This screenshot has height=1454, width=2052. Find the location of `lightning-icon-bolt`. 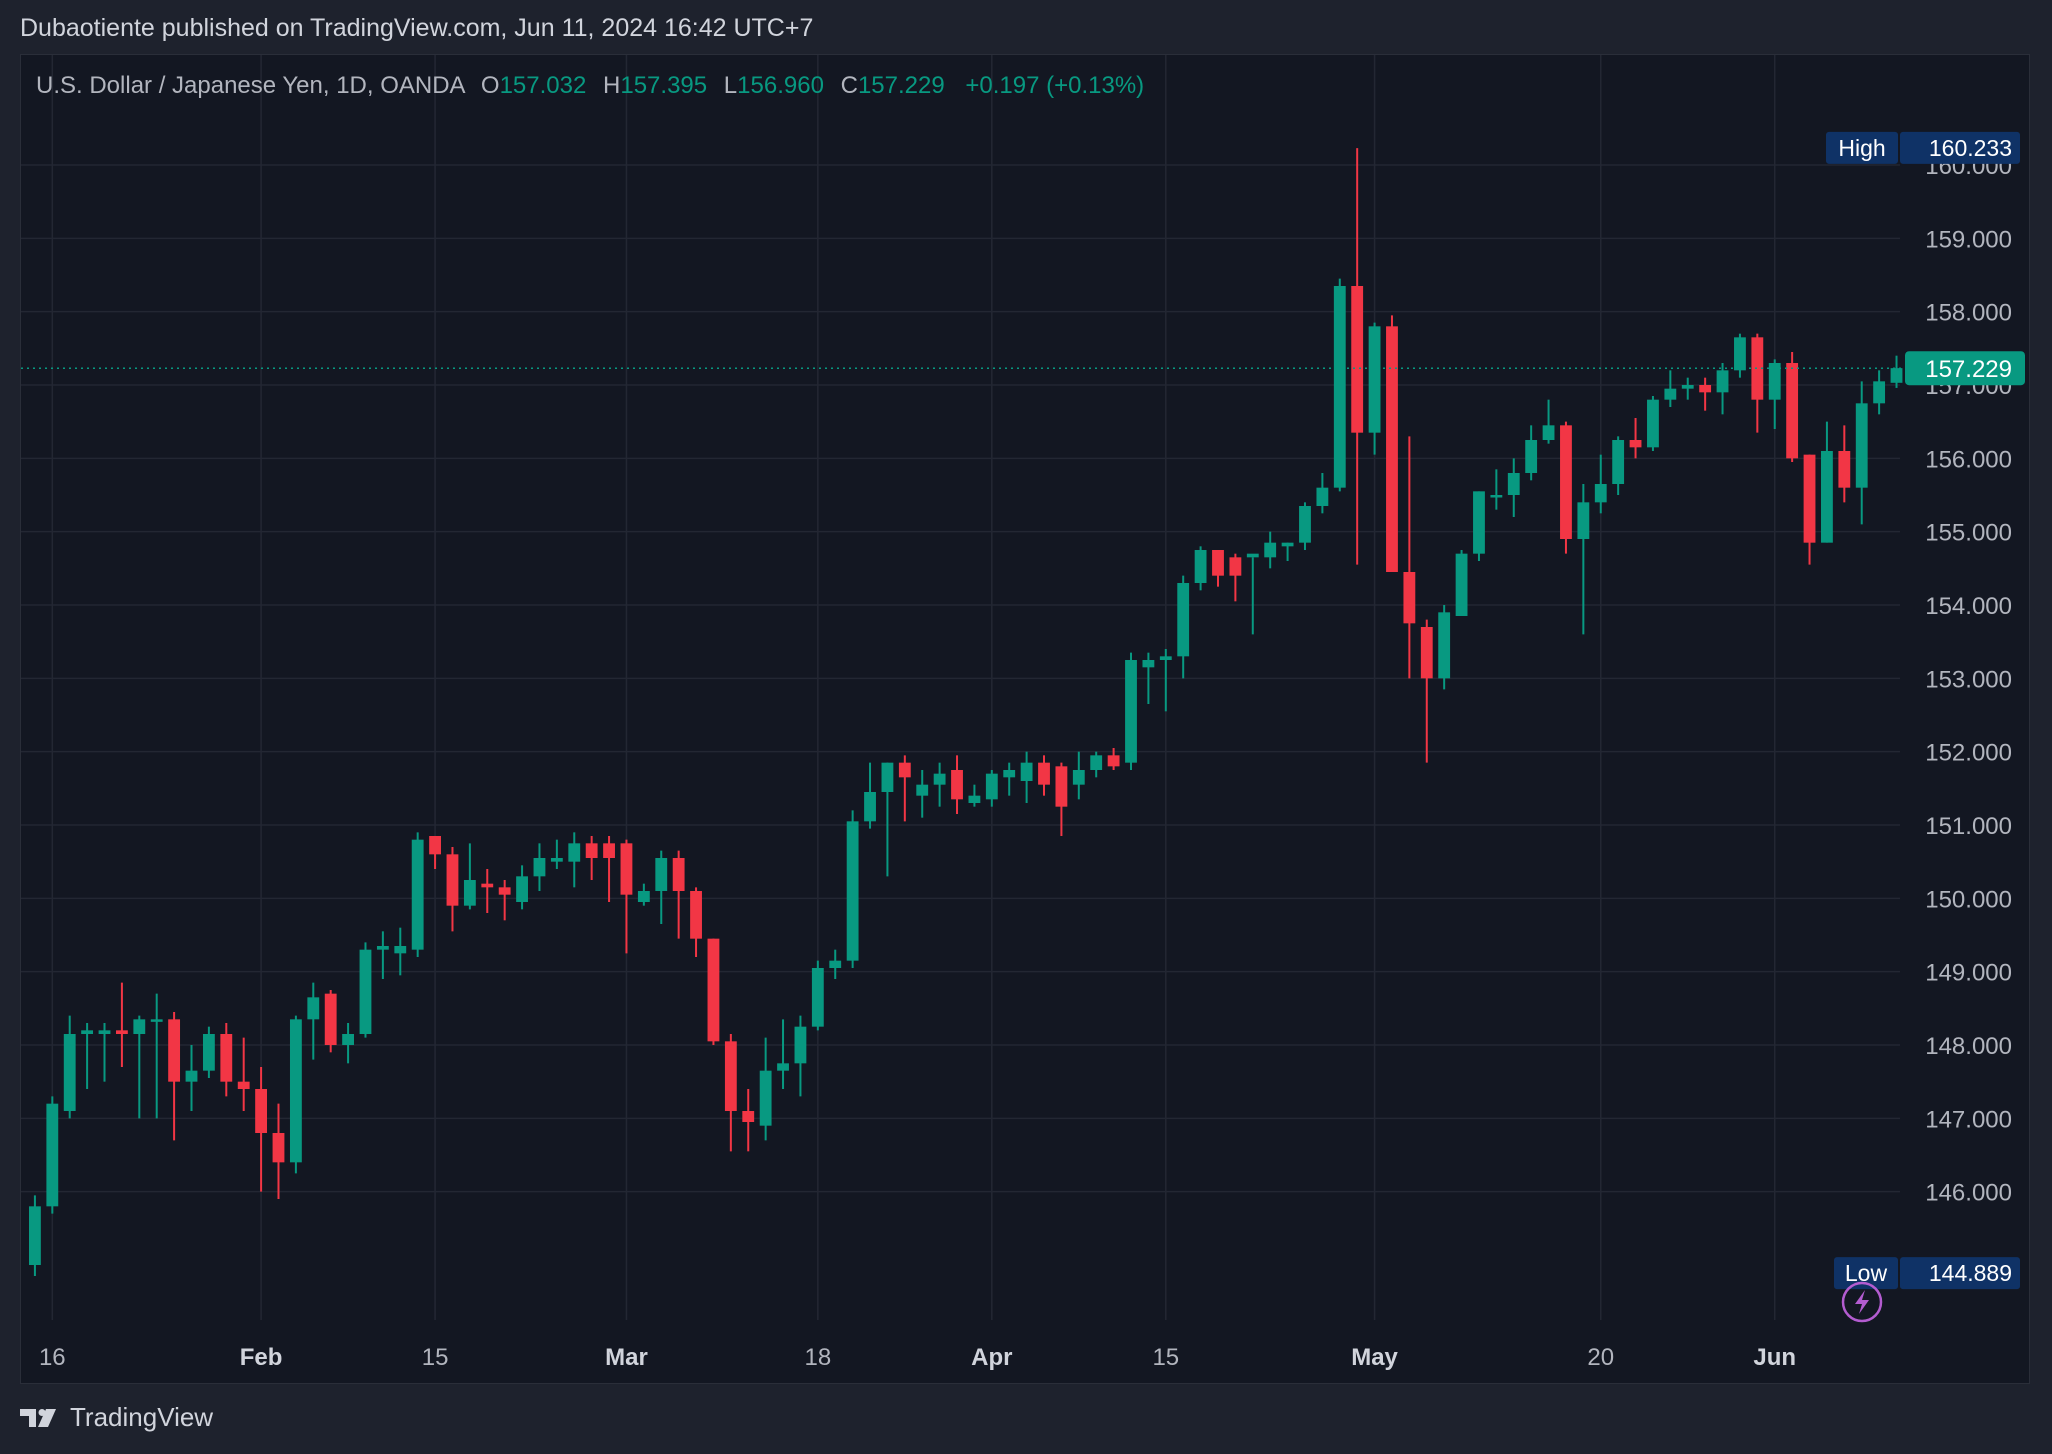

lightning-icon-bolt is located at coordinates (1862, 1302).